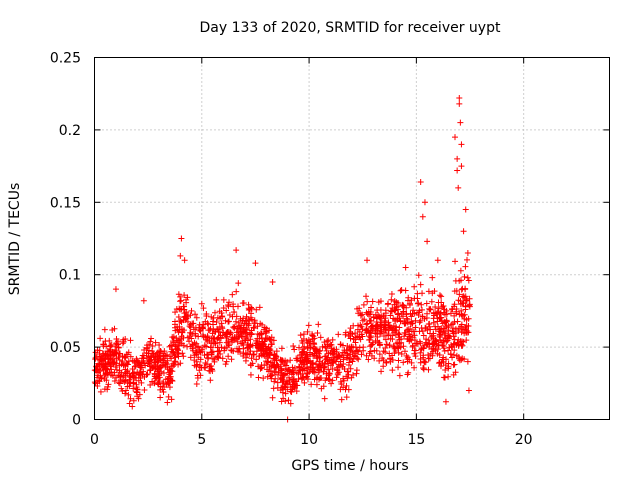 This screenshot has height=480, width=640. Describe the element at coordinates (70, 131) in the screenshot. I see `y-tick-label: 0.2` at that location.